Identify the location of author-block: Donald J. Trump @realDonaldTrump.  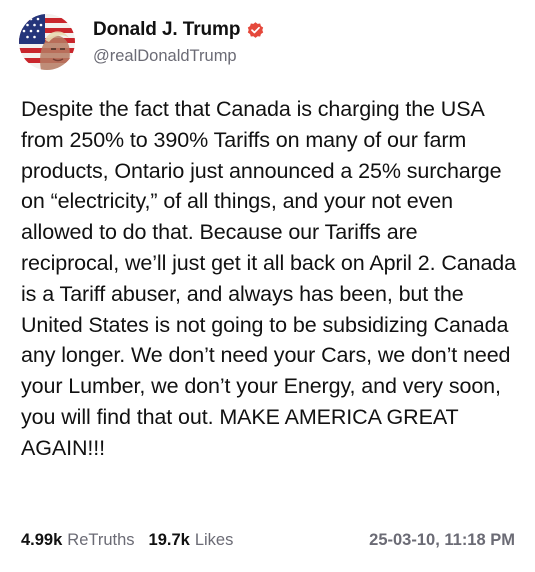
(179, 41).